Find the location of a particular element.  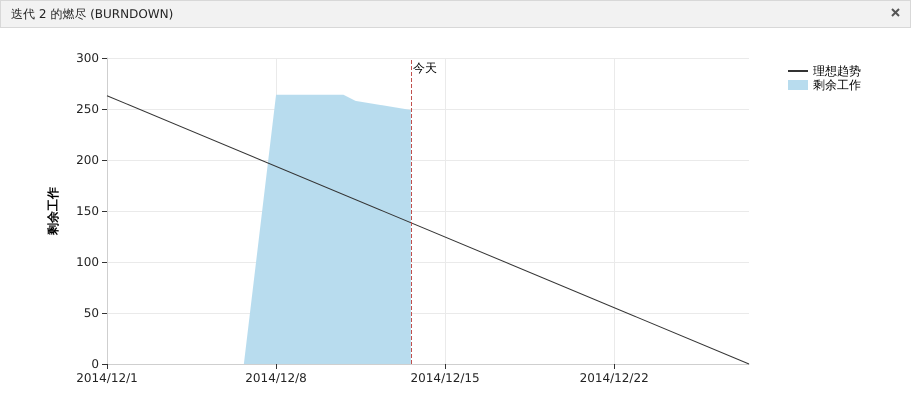

x-tick-label: 2014/12/1 is located at coordinates (107, 378).